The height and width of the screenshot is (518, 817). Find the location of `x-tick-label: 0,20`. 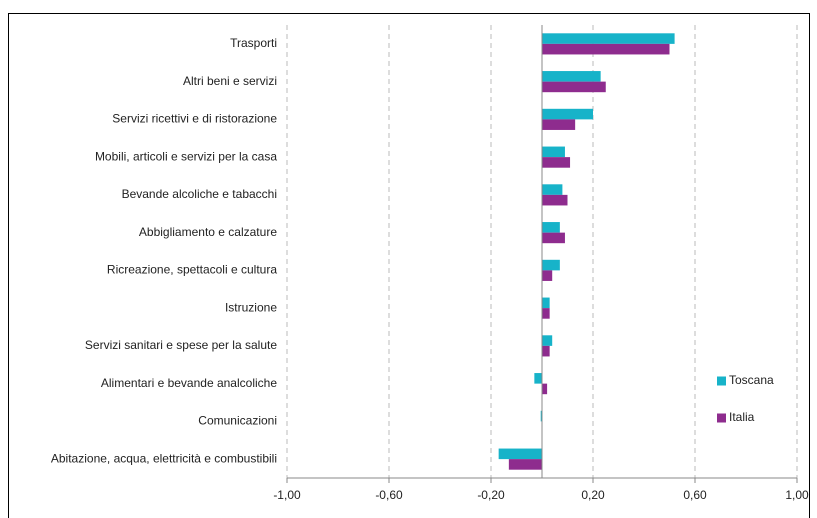

x-tick-label: 0,20 is located at coordinates (593, 495).